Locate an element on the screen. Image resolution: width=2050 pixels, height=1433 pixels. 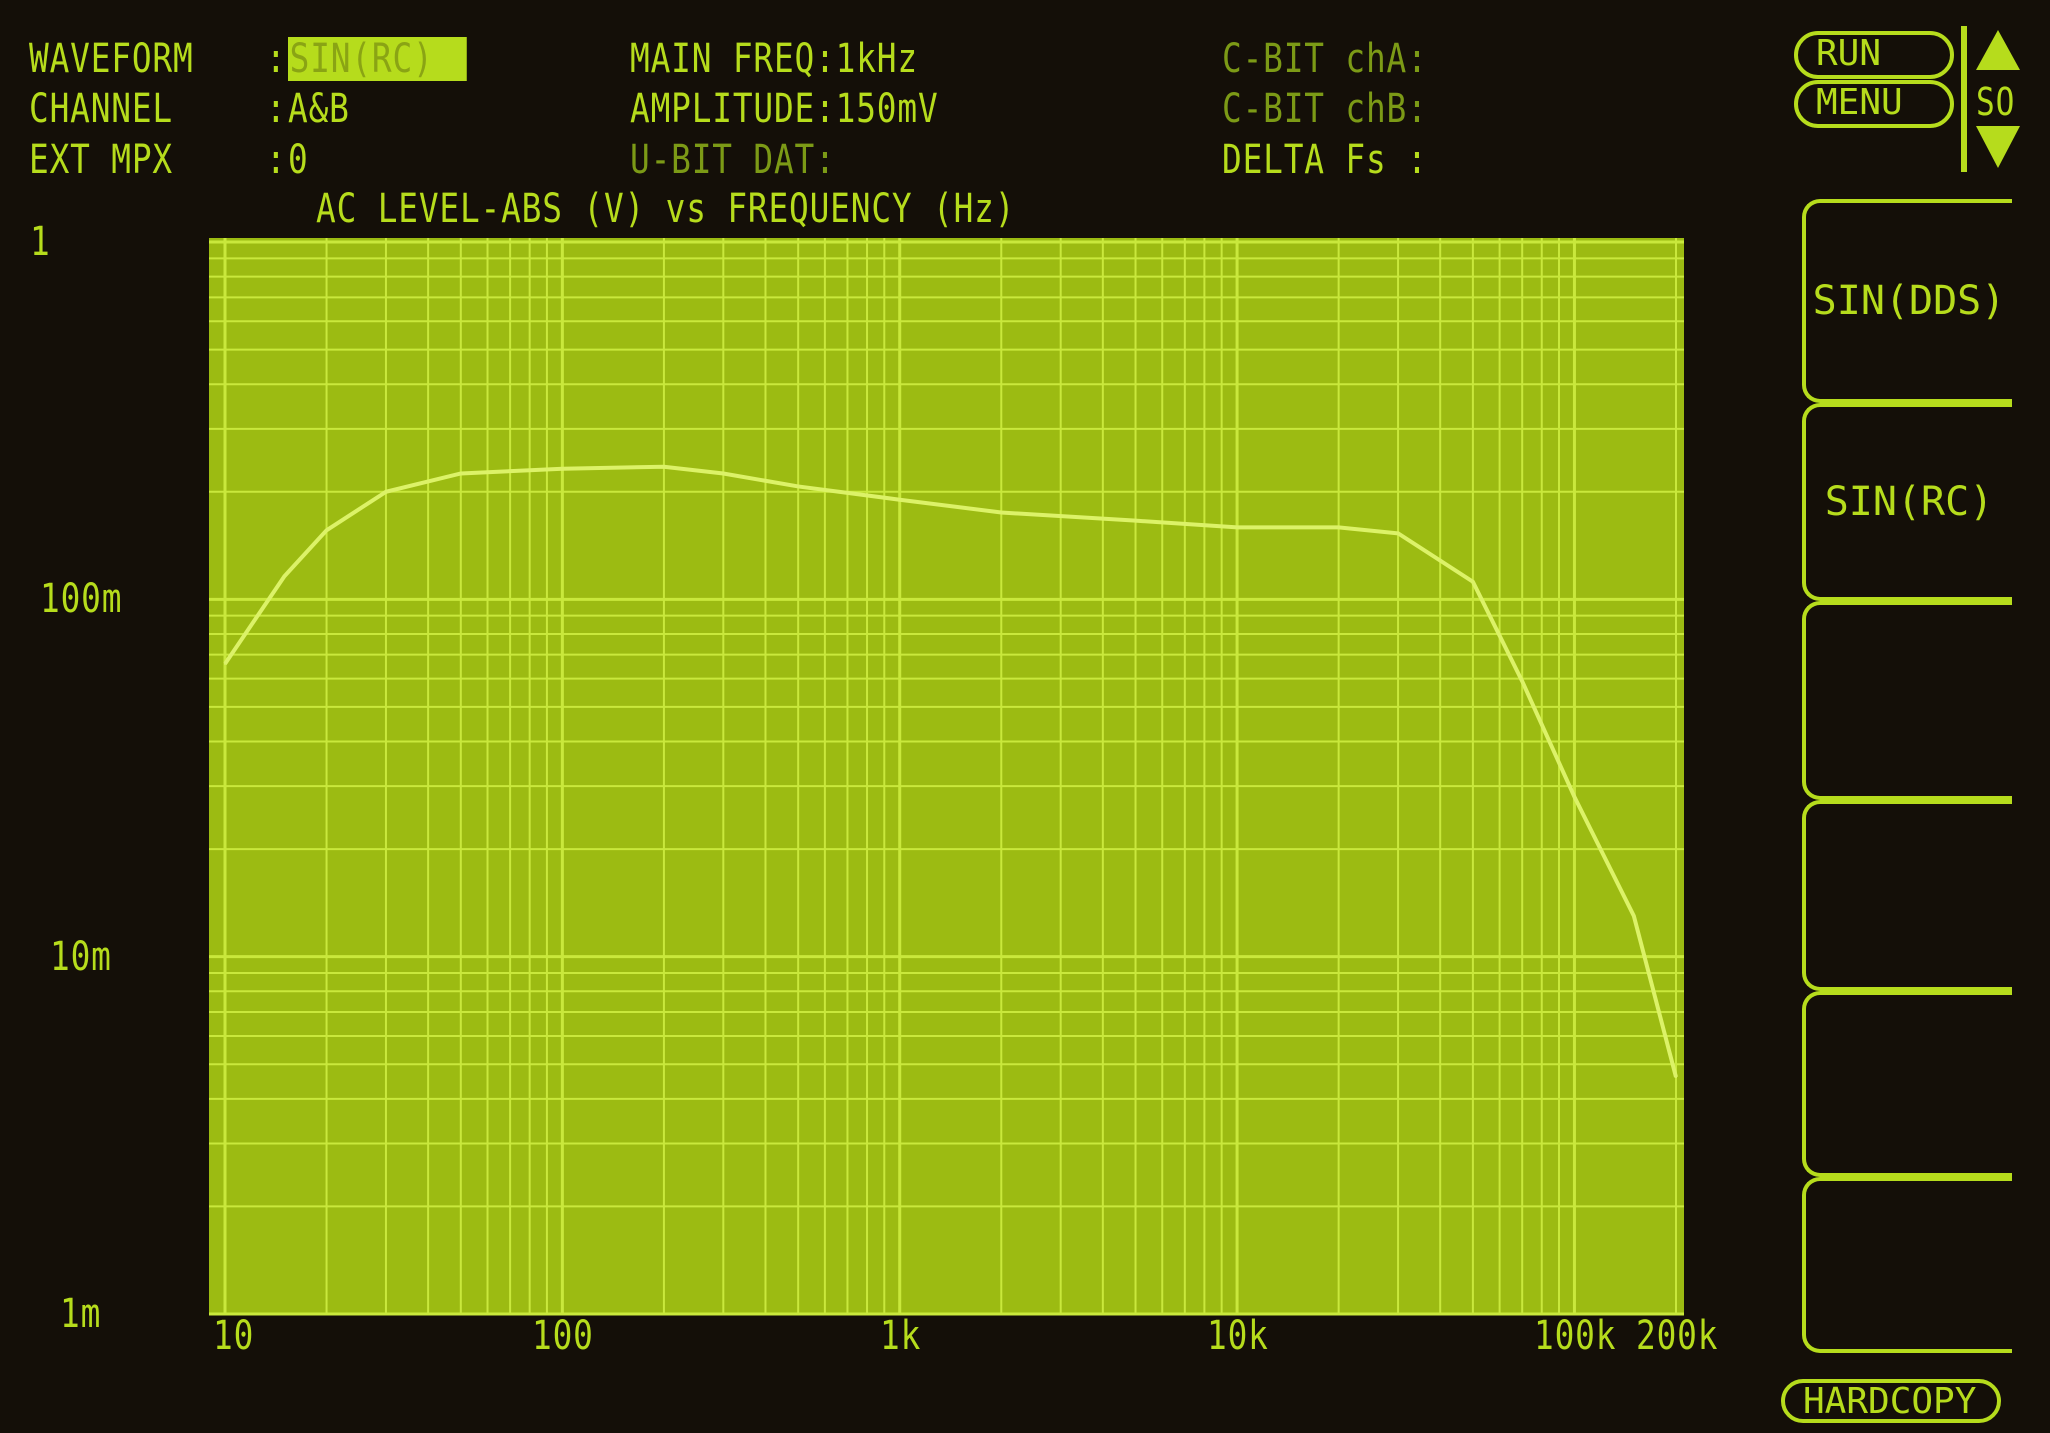
hardcopy-button: HARDCOPY is located at coordinates (1891, 1401).